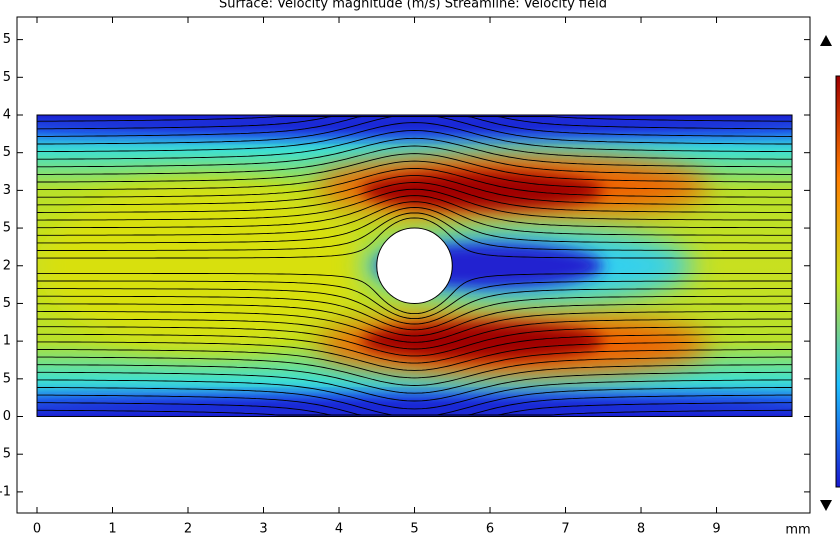  I want to click on x-tick-label: 8, so click(641, 529).